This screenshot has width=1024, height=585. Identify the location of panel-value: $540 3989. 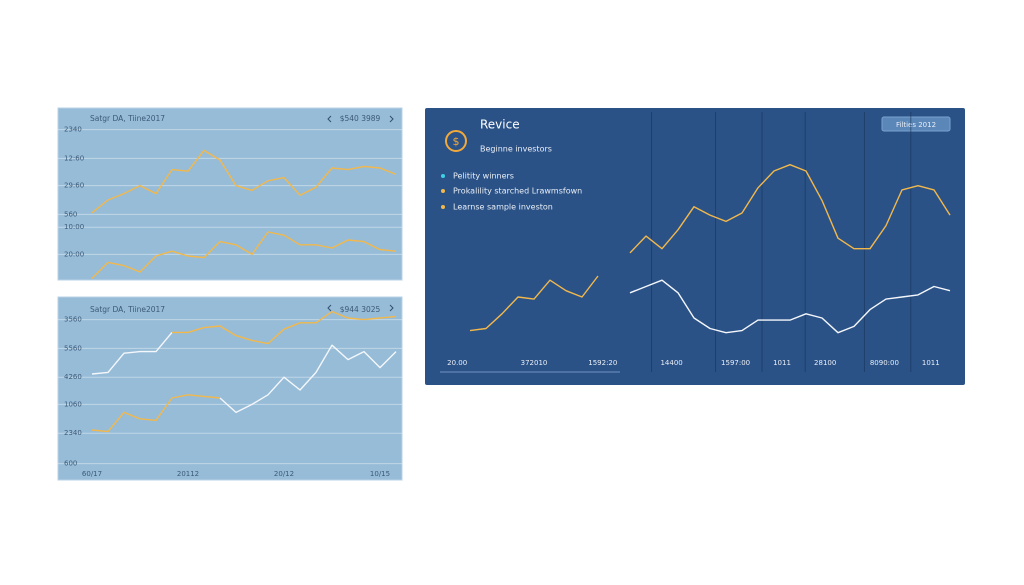
(360, 118).